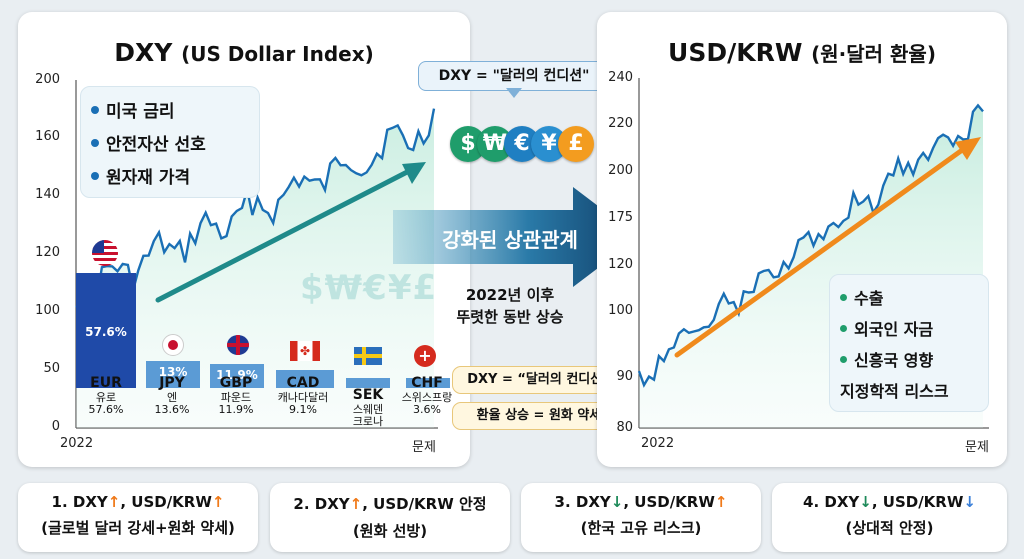  What do you see at coordinates (424, 504) in the screenshot?
I see `scenario-title-mid: , USD/KRW 안정` at bounding box center [424, 504].